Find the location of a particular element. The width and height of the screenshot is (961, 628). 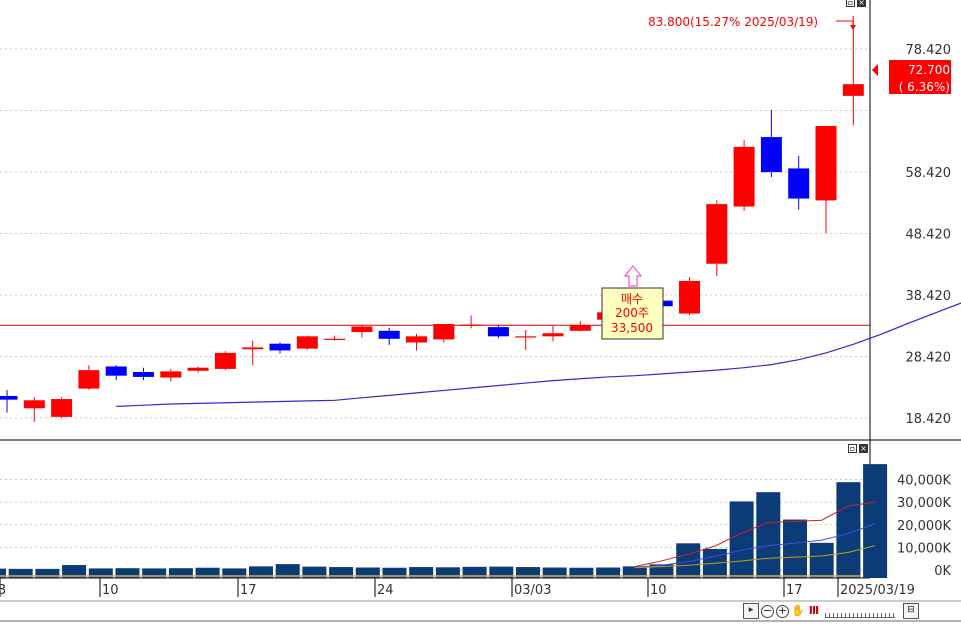

x-tick-label: 03/03 is located at coordinates (532, 590).